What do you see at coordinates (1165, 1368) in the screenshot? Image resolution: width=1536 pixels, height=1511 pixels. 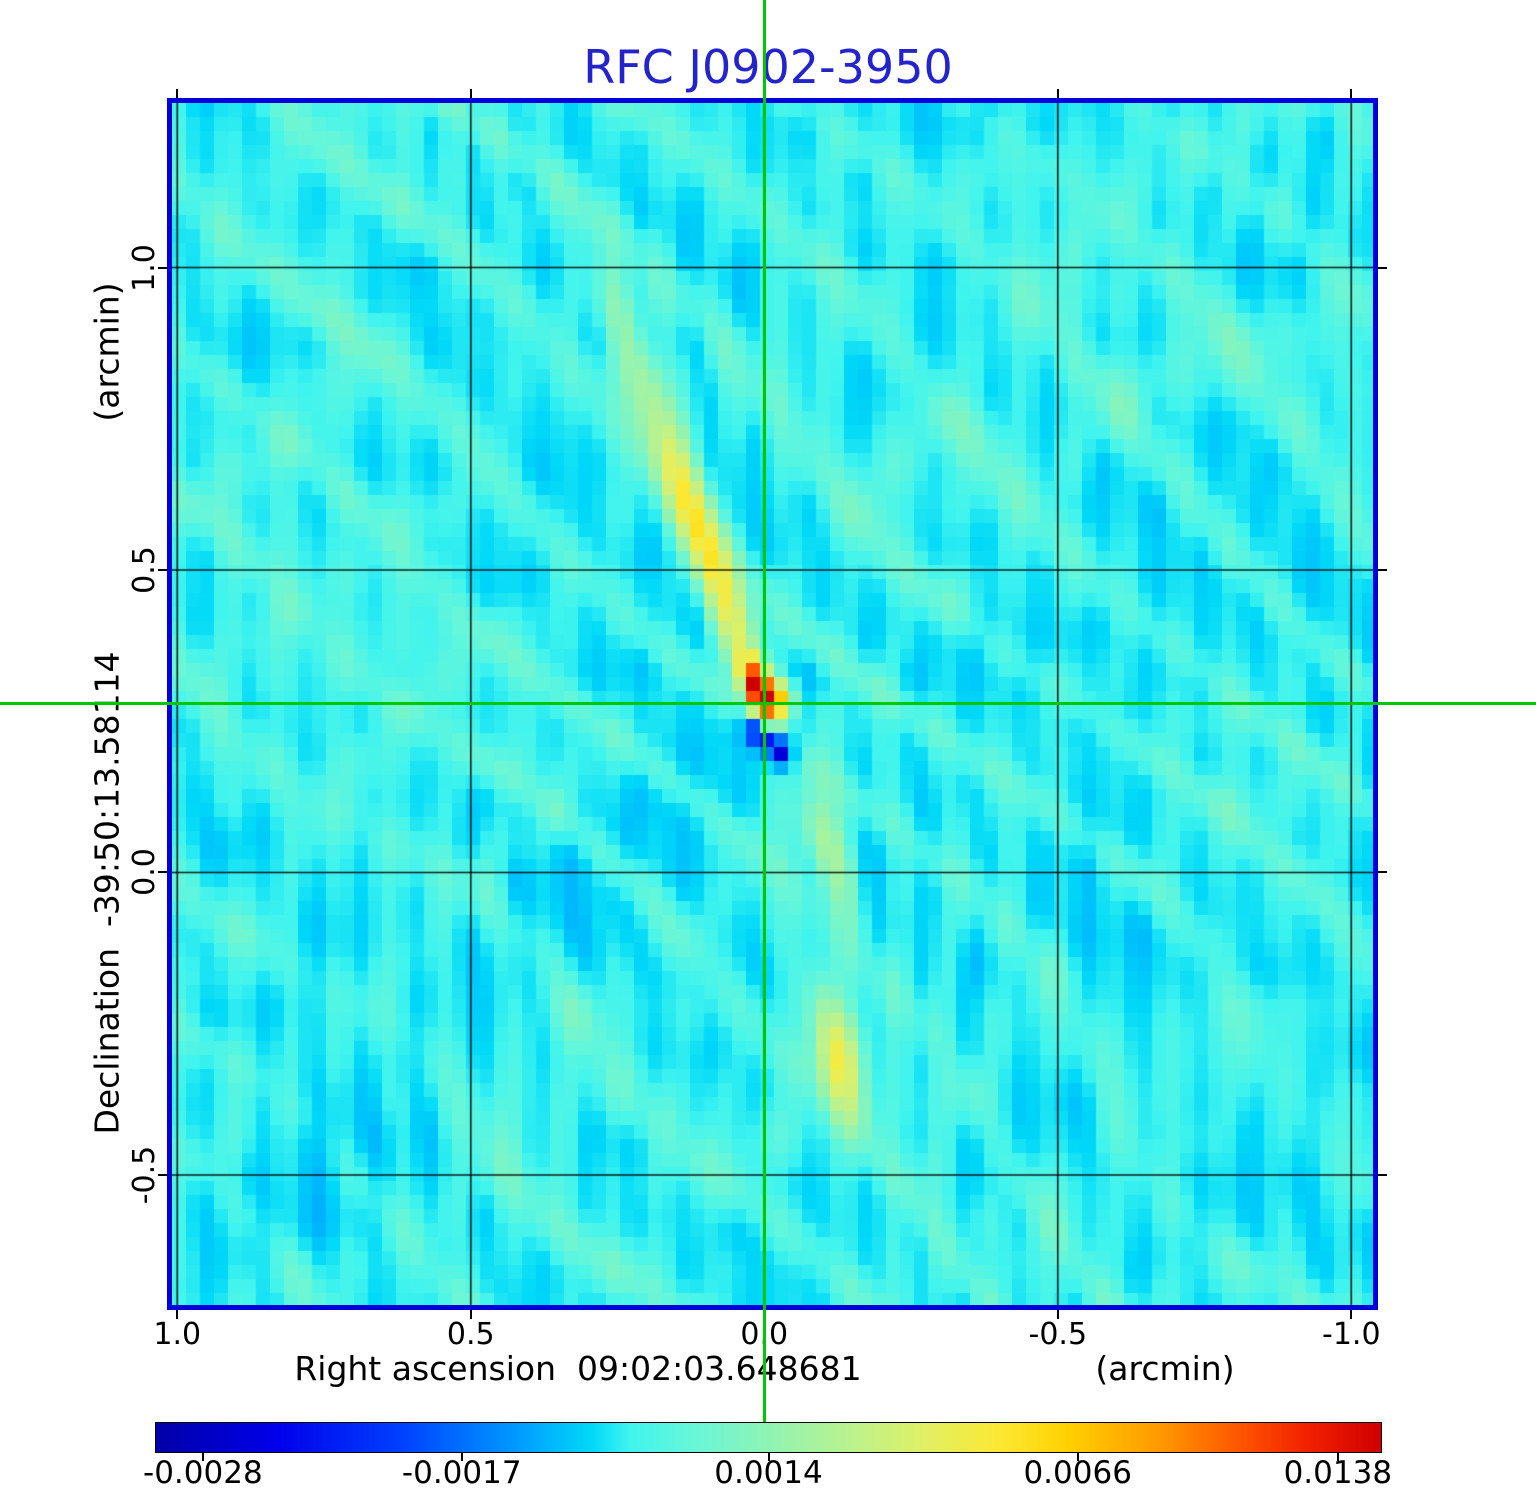 I see `x-axis-unit-label: (arcmin)` at bounding box center [1165, 1368].